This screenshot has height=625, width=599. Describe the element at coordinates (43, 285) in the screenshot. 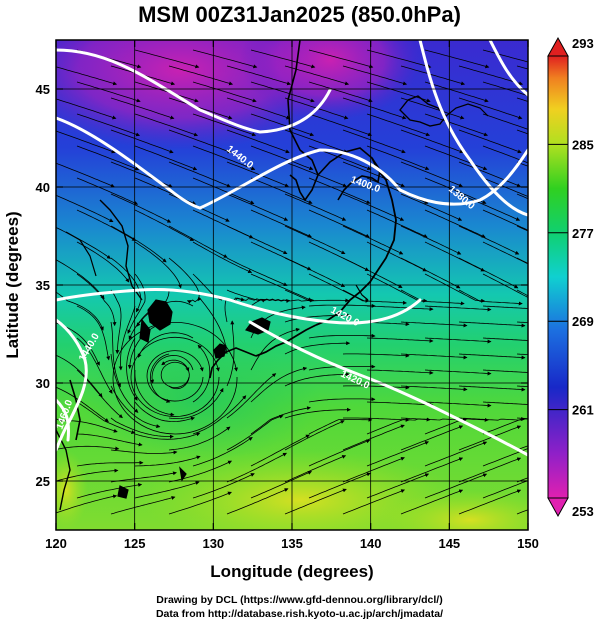

I see `y-tick-label: 35` at that location.